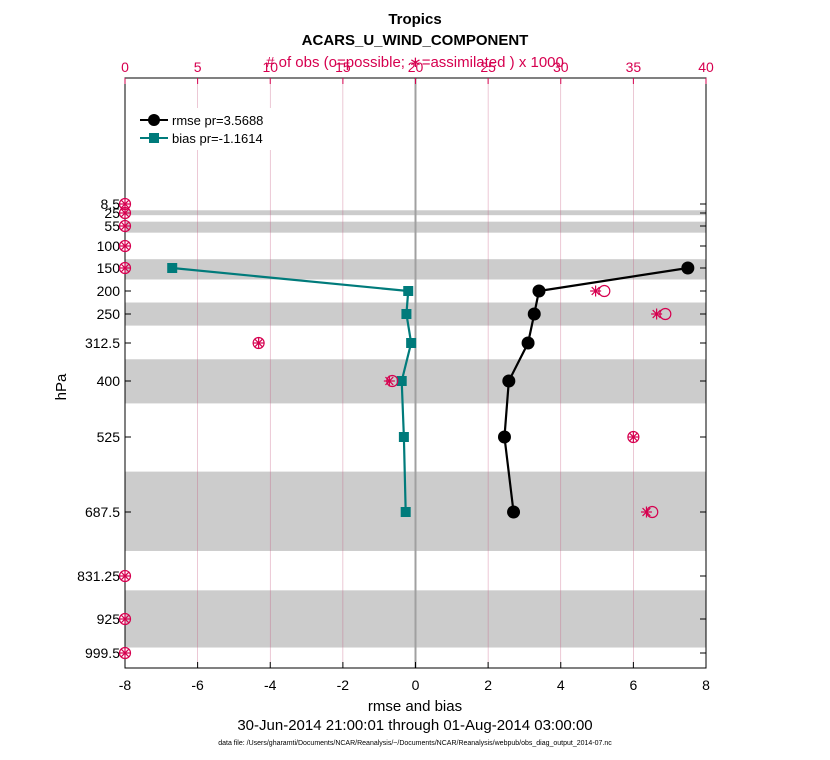 This screenshot has height=760, width=830. What do you see at coordinates (415, 706) in the screenshot?
I see `x-axis-label: rmse and bias` at bounding box center [415, 706].